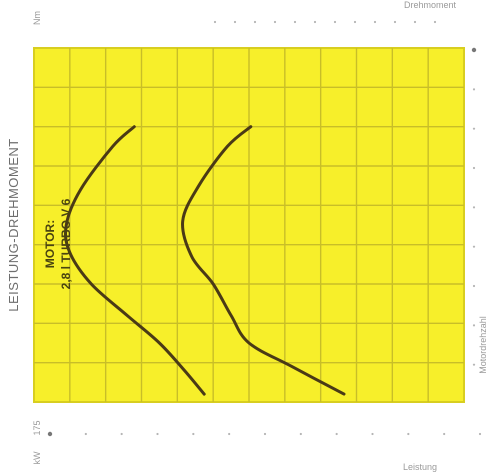  I want to click on top-unit-label: Nm, so click(37, 18).